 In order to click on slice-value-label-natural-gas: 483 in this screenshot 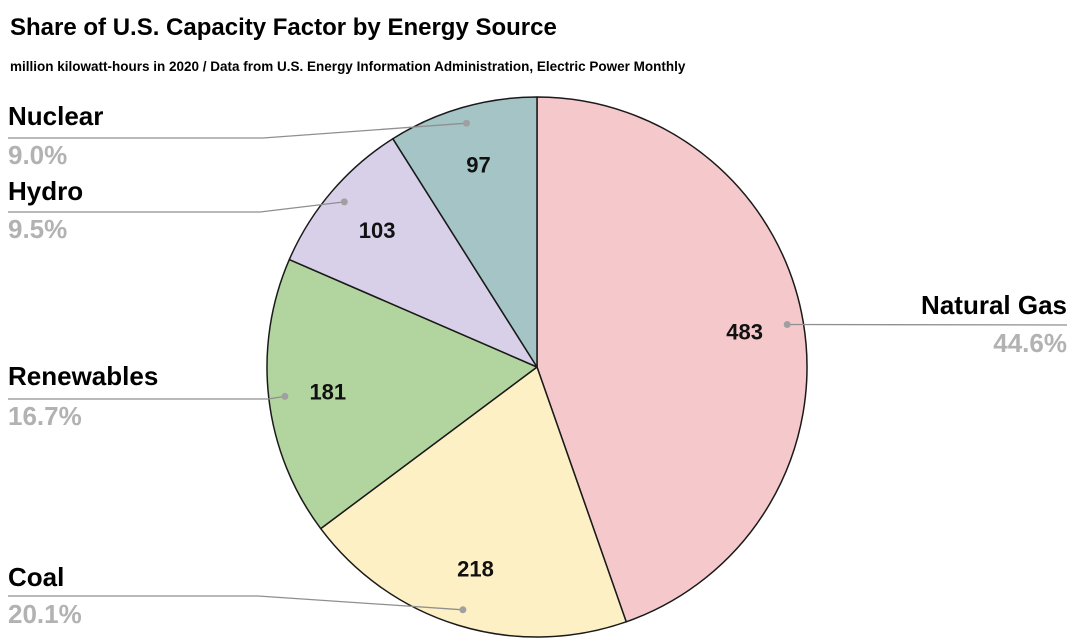, I will do `click(744, 332)`.